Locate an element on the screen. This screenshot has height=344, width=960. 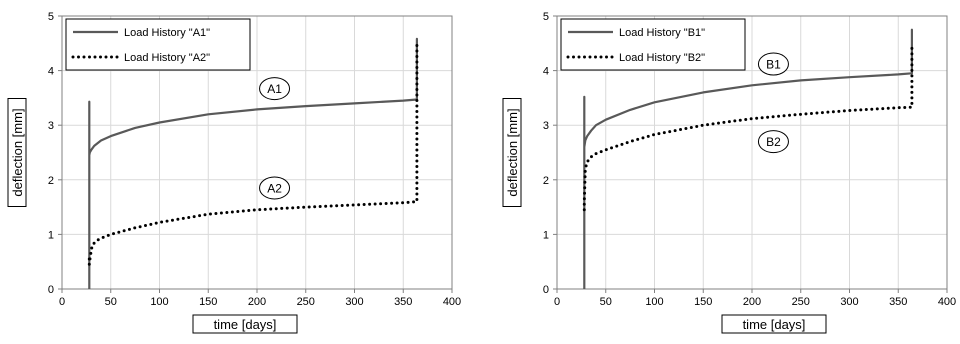
annotation-label: B1 is located at coordinates (773, 65).